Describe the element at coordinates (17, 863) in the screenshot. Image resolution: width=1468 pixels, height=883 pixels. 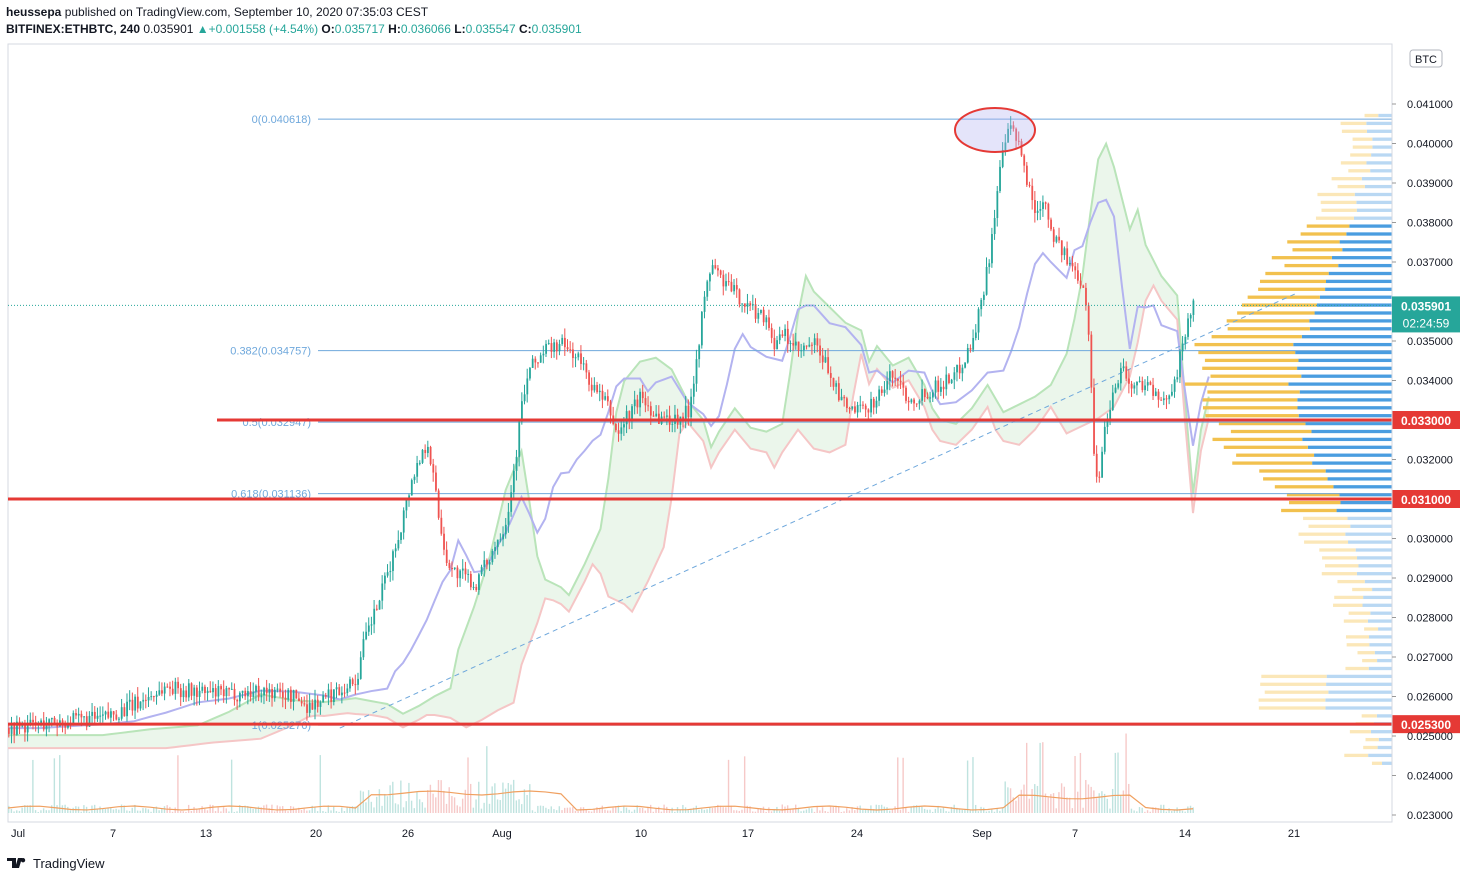
I see `tradingview-logo-icon` at that location.